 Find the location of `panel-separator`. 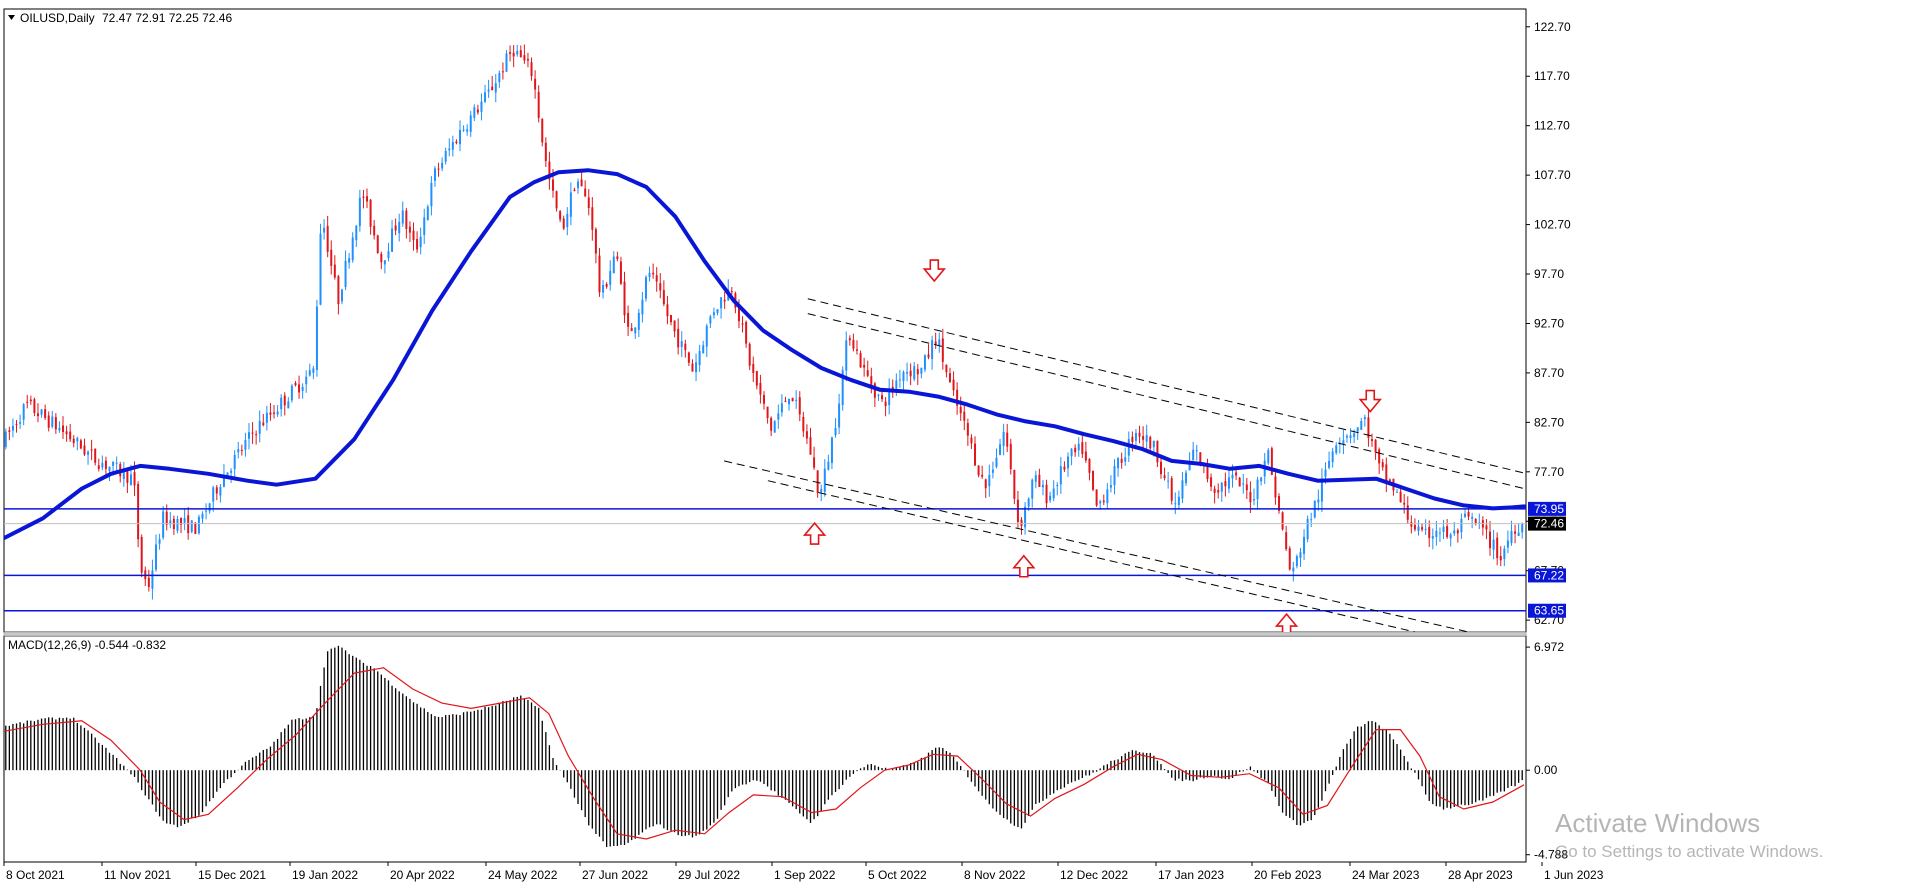

panel-separator is located at coordinates (765, 634).